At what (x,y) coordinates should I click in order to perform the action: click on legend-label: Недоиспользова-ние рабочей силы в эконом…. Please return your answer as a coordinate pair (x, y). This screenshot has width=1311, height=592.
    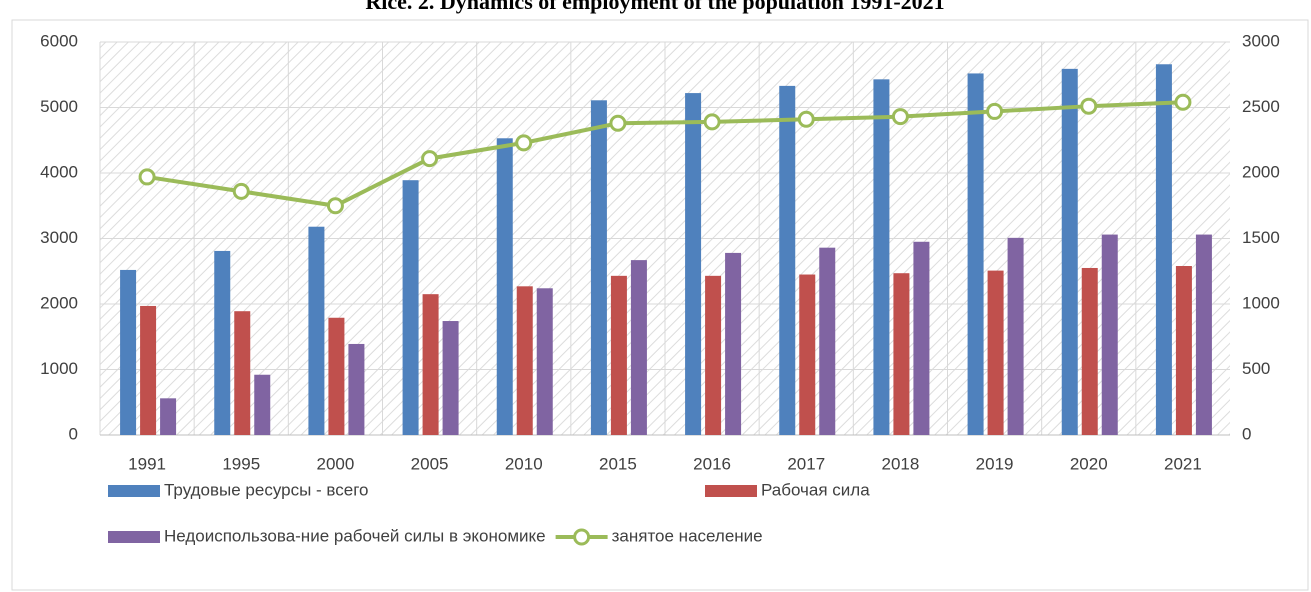
    Looking at the image, I should click on (355, 535).